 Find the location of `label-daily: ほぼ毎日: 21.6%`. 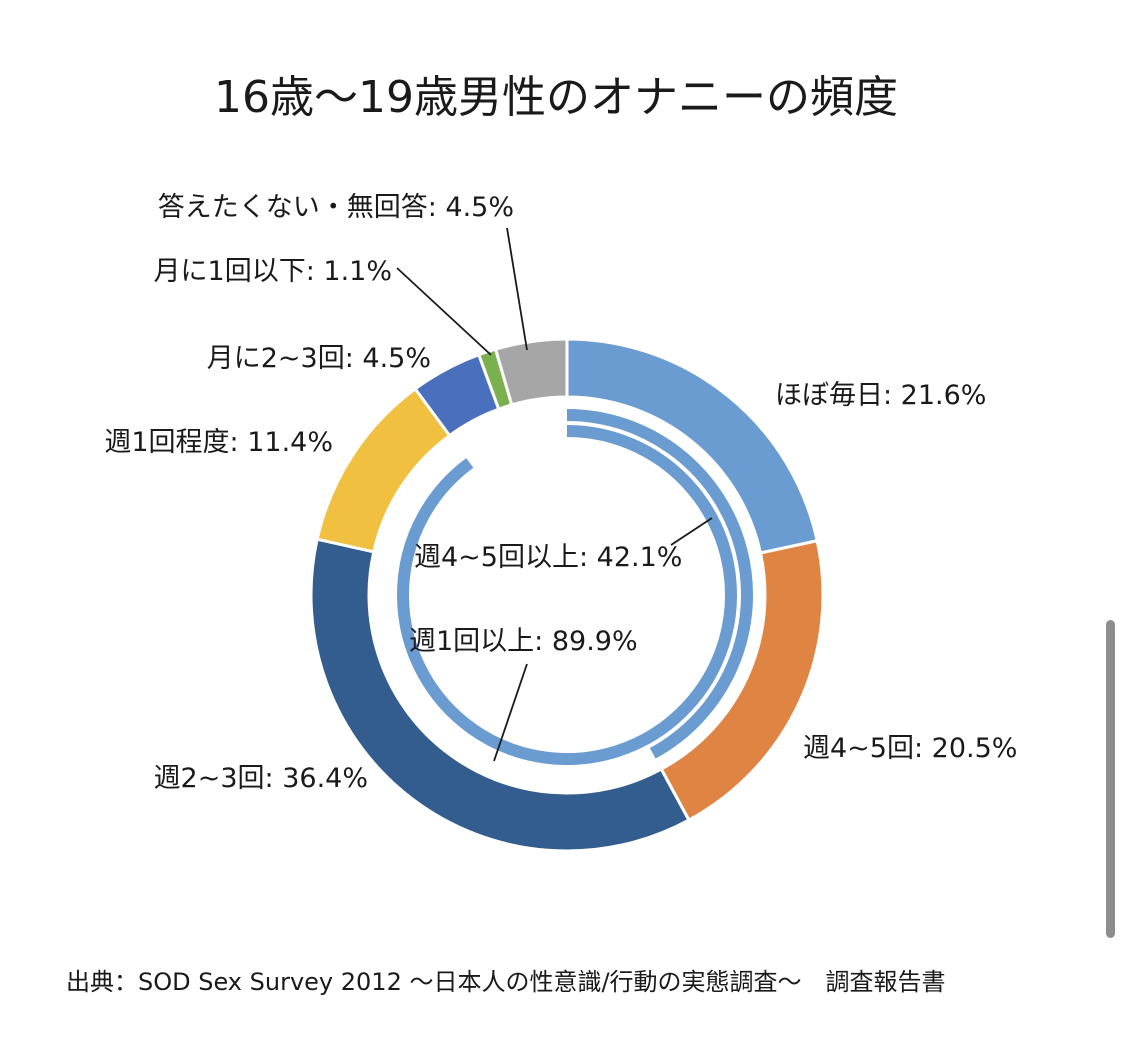

label-daily: ほぼ毎日: 21.6% is located at coordinates (880, 395).